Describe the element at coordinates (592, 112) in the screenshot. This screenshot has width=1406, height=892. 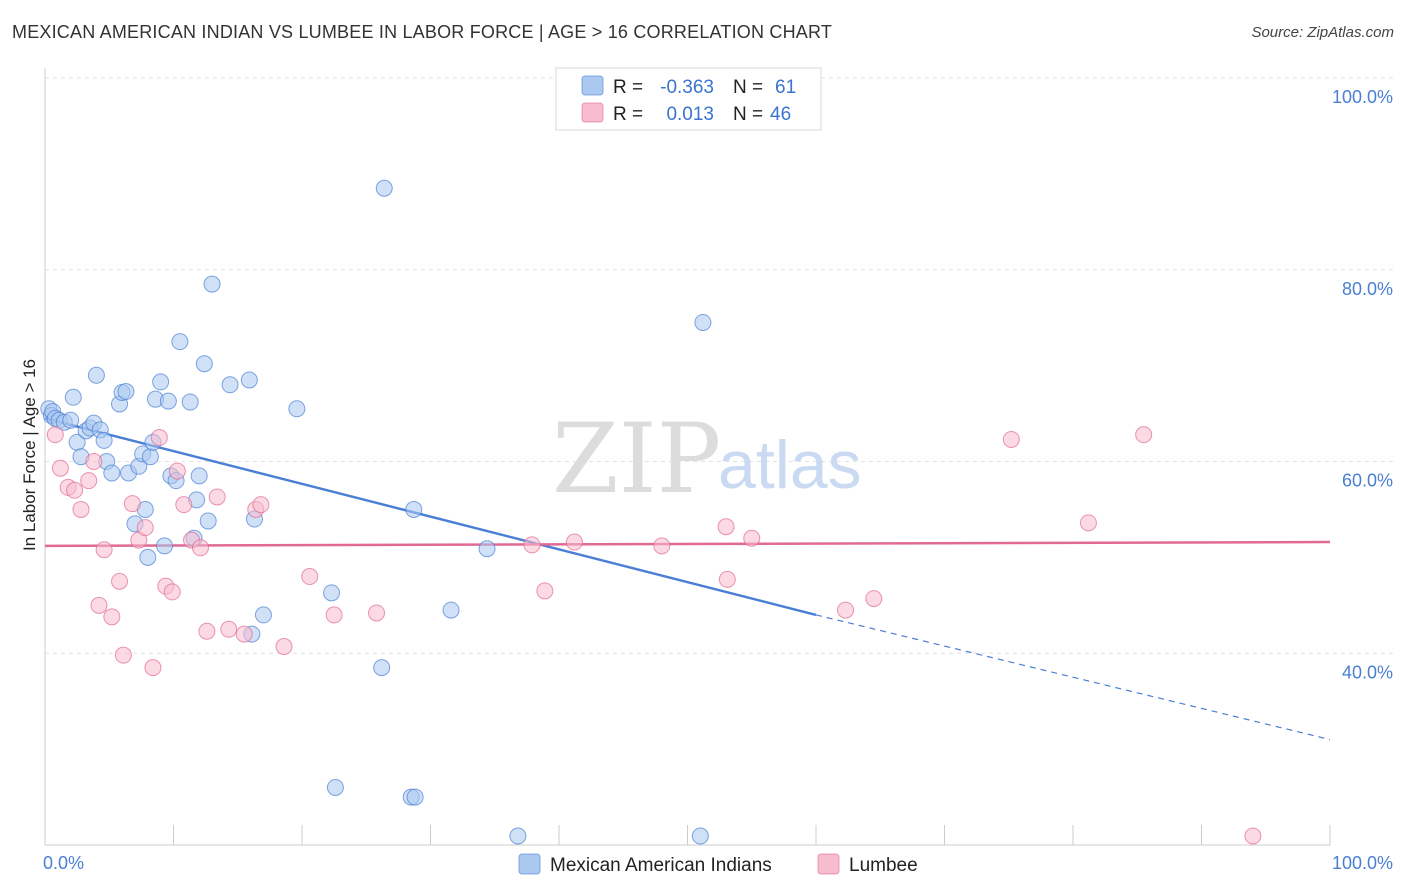
I see `legend-swatch-pink` at that location.